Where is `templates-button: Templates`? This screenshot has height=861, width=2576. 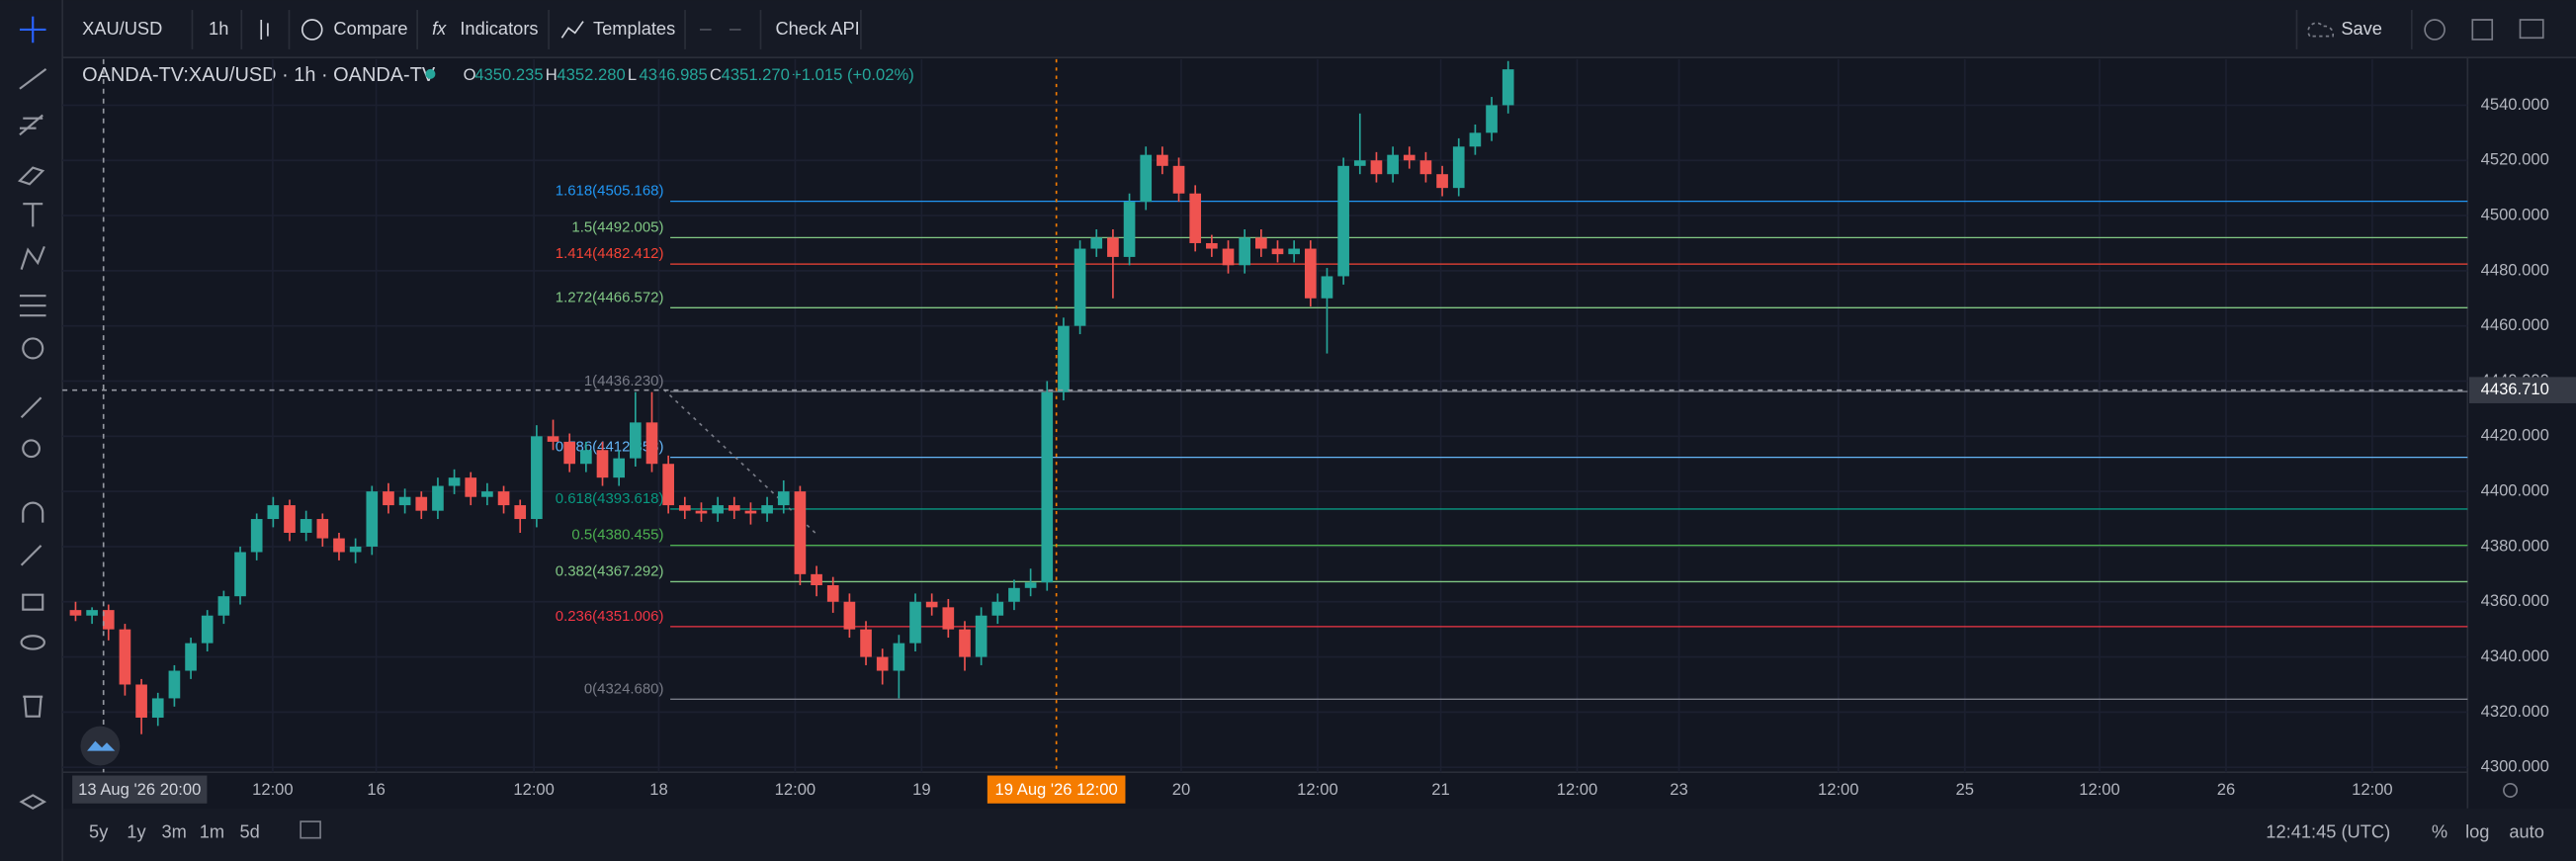 templates-button: Templates is located at coordinates (634, 28).